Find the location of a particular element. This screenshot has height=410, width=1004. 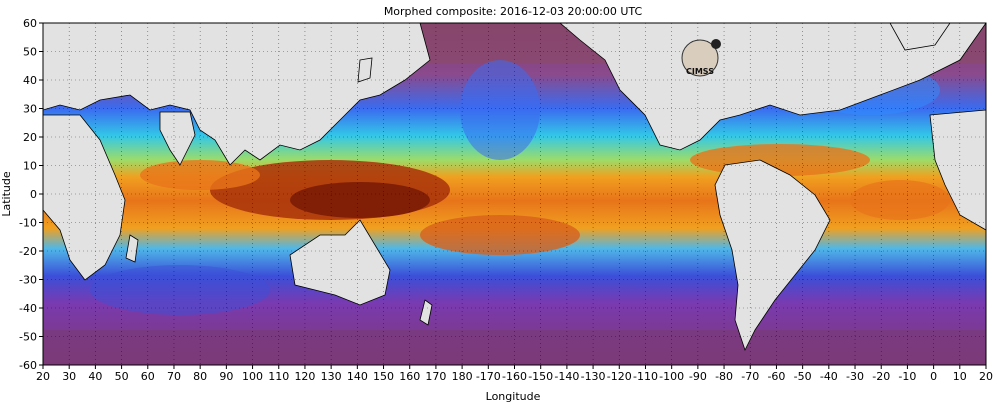

y-tick-label: 30 is located at coordinates (30, 109).